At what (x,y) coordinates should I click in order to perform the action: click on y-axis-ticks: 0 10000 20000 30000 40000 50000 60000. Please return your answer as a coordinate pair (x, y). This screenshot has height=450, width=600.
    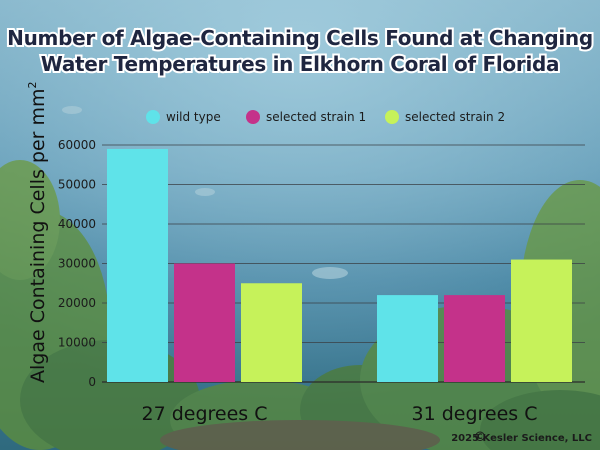
    Looking at the image, I should click on (77, 263).